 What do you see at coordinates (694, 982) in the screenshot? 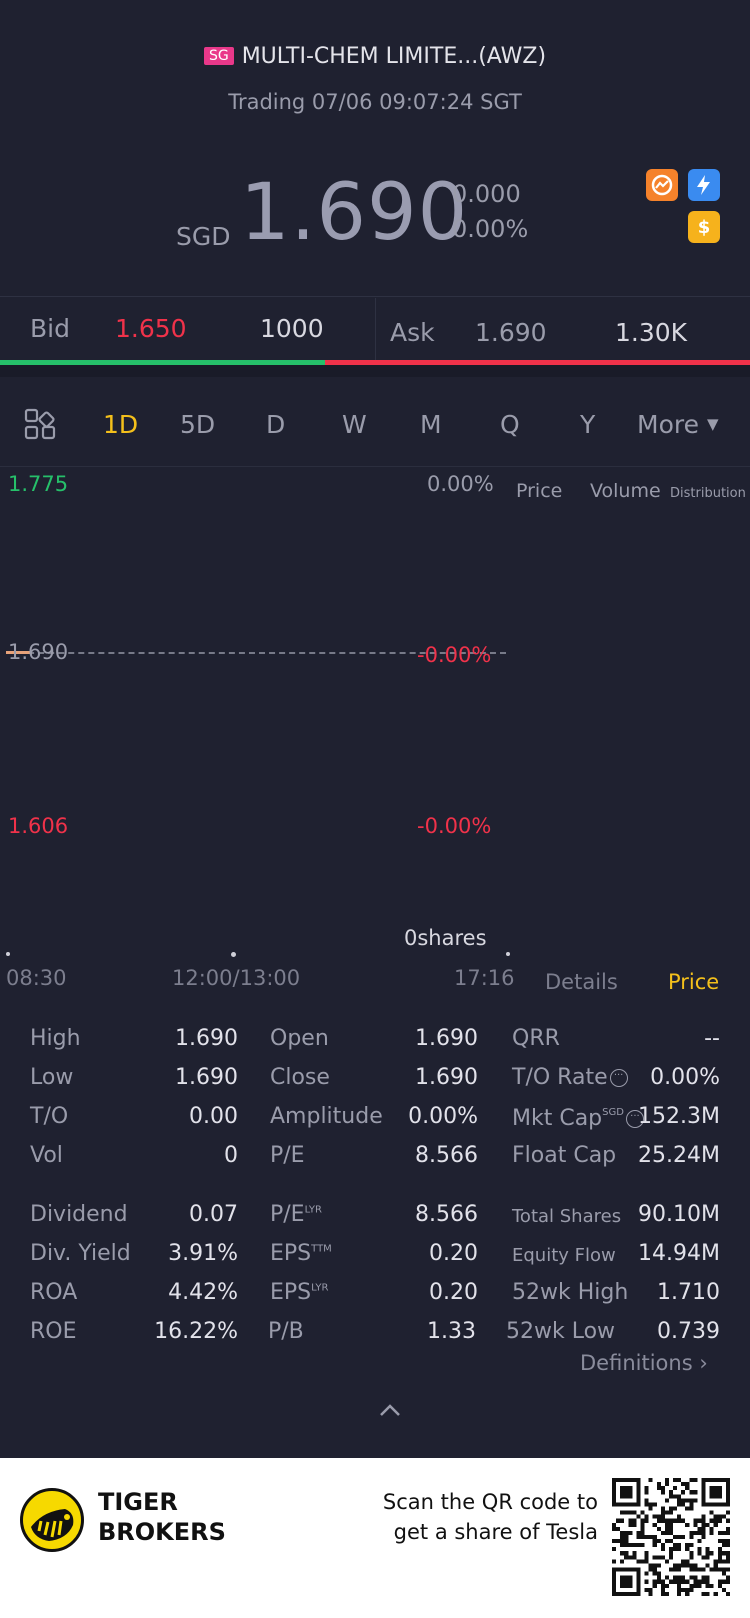
I see `tab-price-detail: Price` at bounding box center [694, 982].